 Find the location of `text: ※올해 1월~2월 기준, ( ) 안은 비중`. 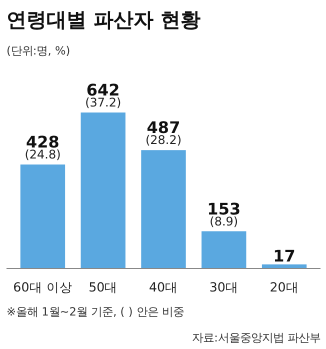

text: ※올해 1월~2월 기준, ( ) 안은 비중 is located at coordinates (95, 311).